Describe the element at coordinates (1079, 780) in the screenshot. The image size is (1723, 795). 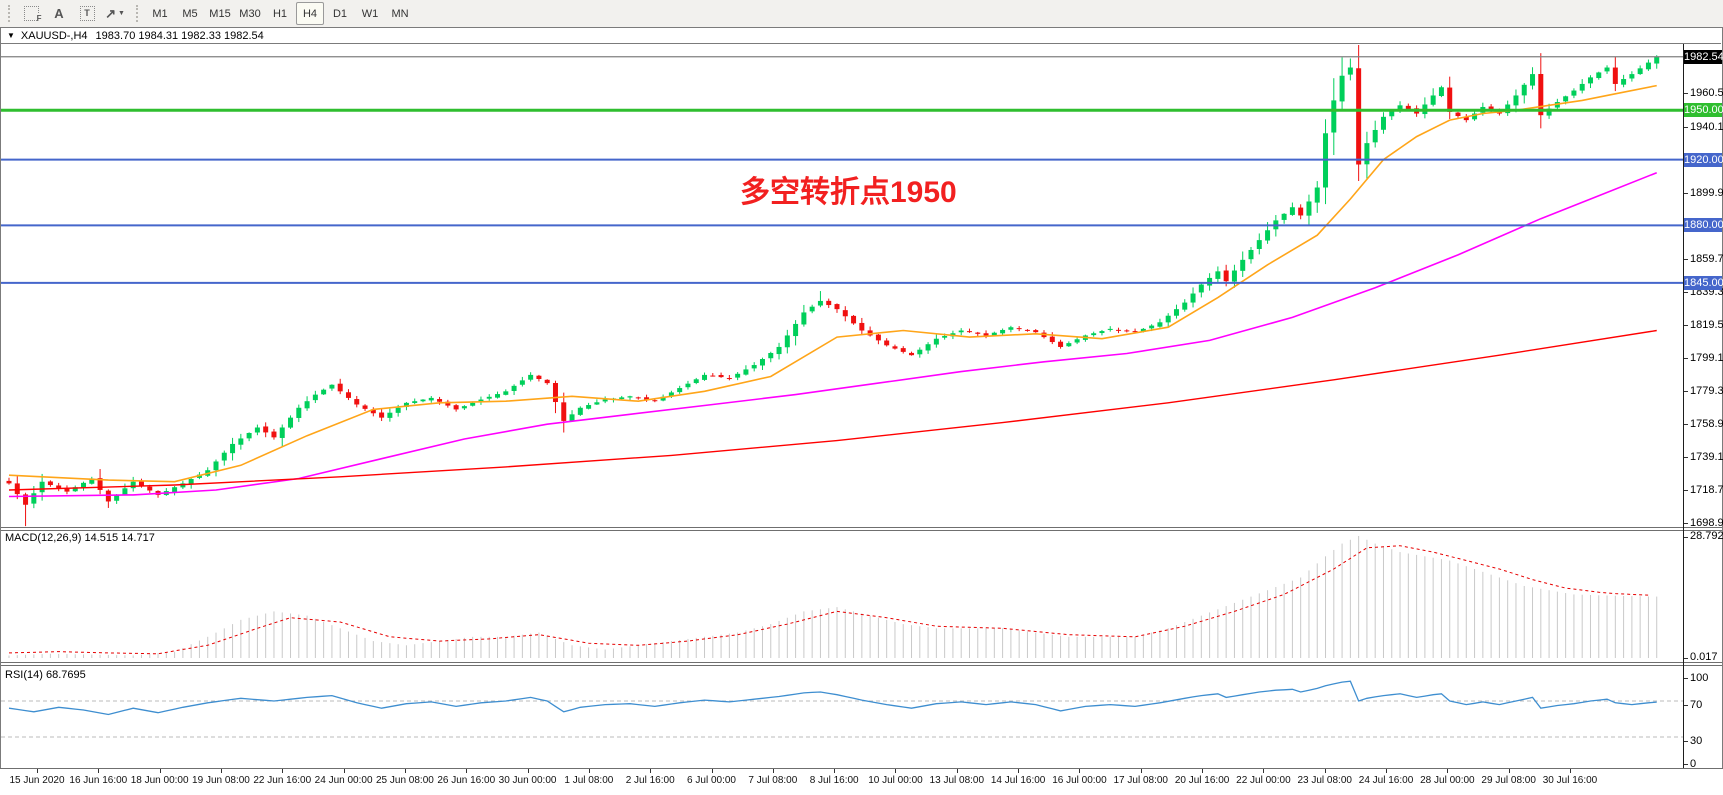
I see `time-axis-label: 16 Jul 00:00` at that location.